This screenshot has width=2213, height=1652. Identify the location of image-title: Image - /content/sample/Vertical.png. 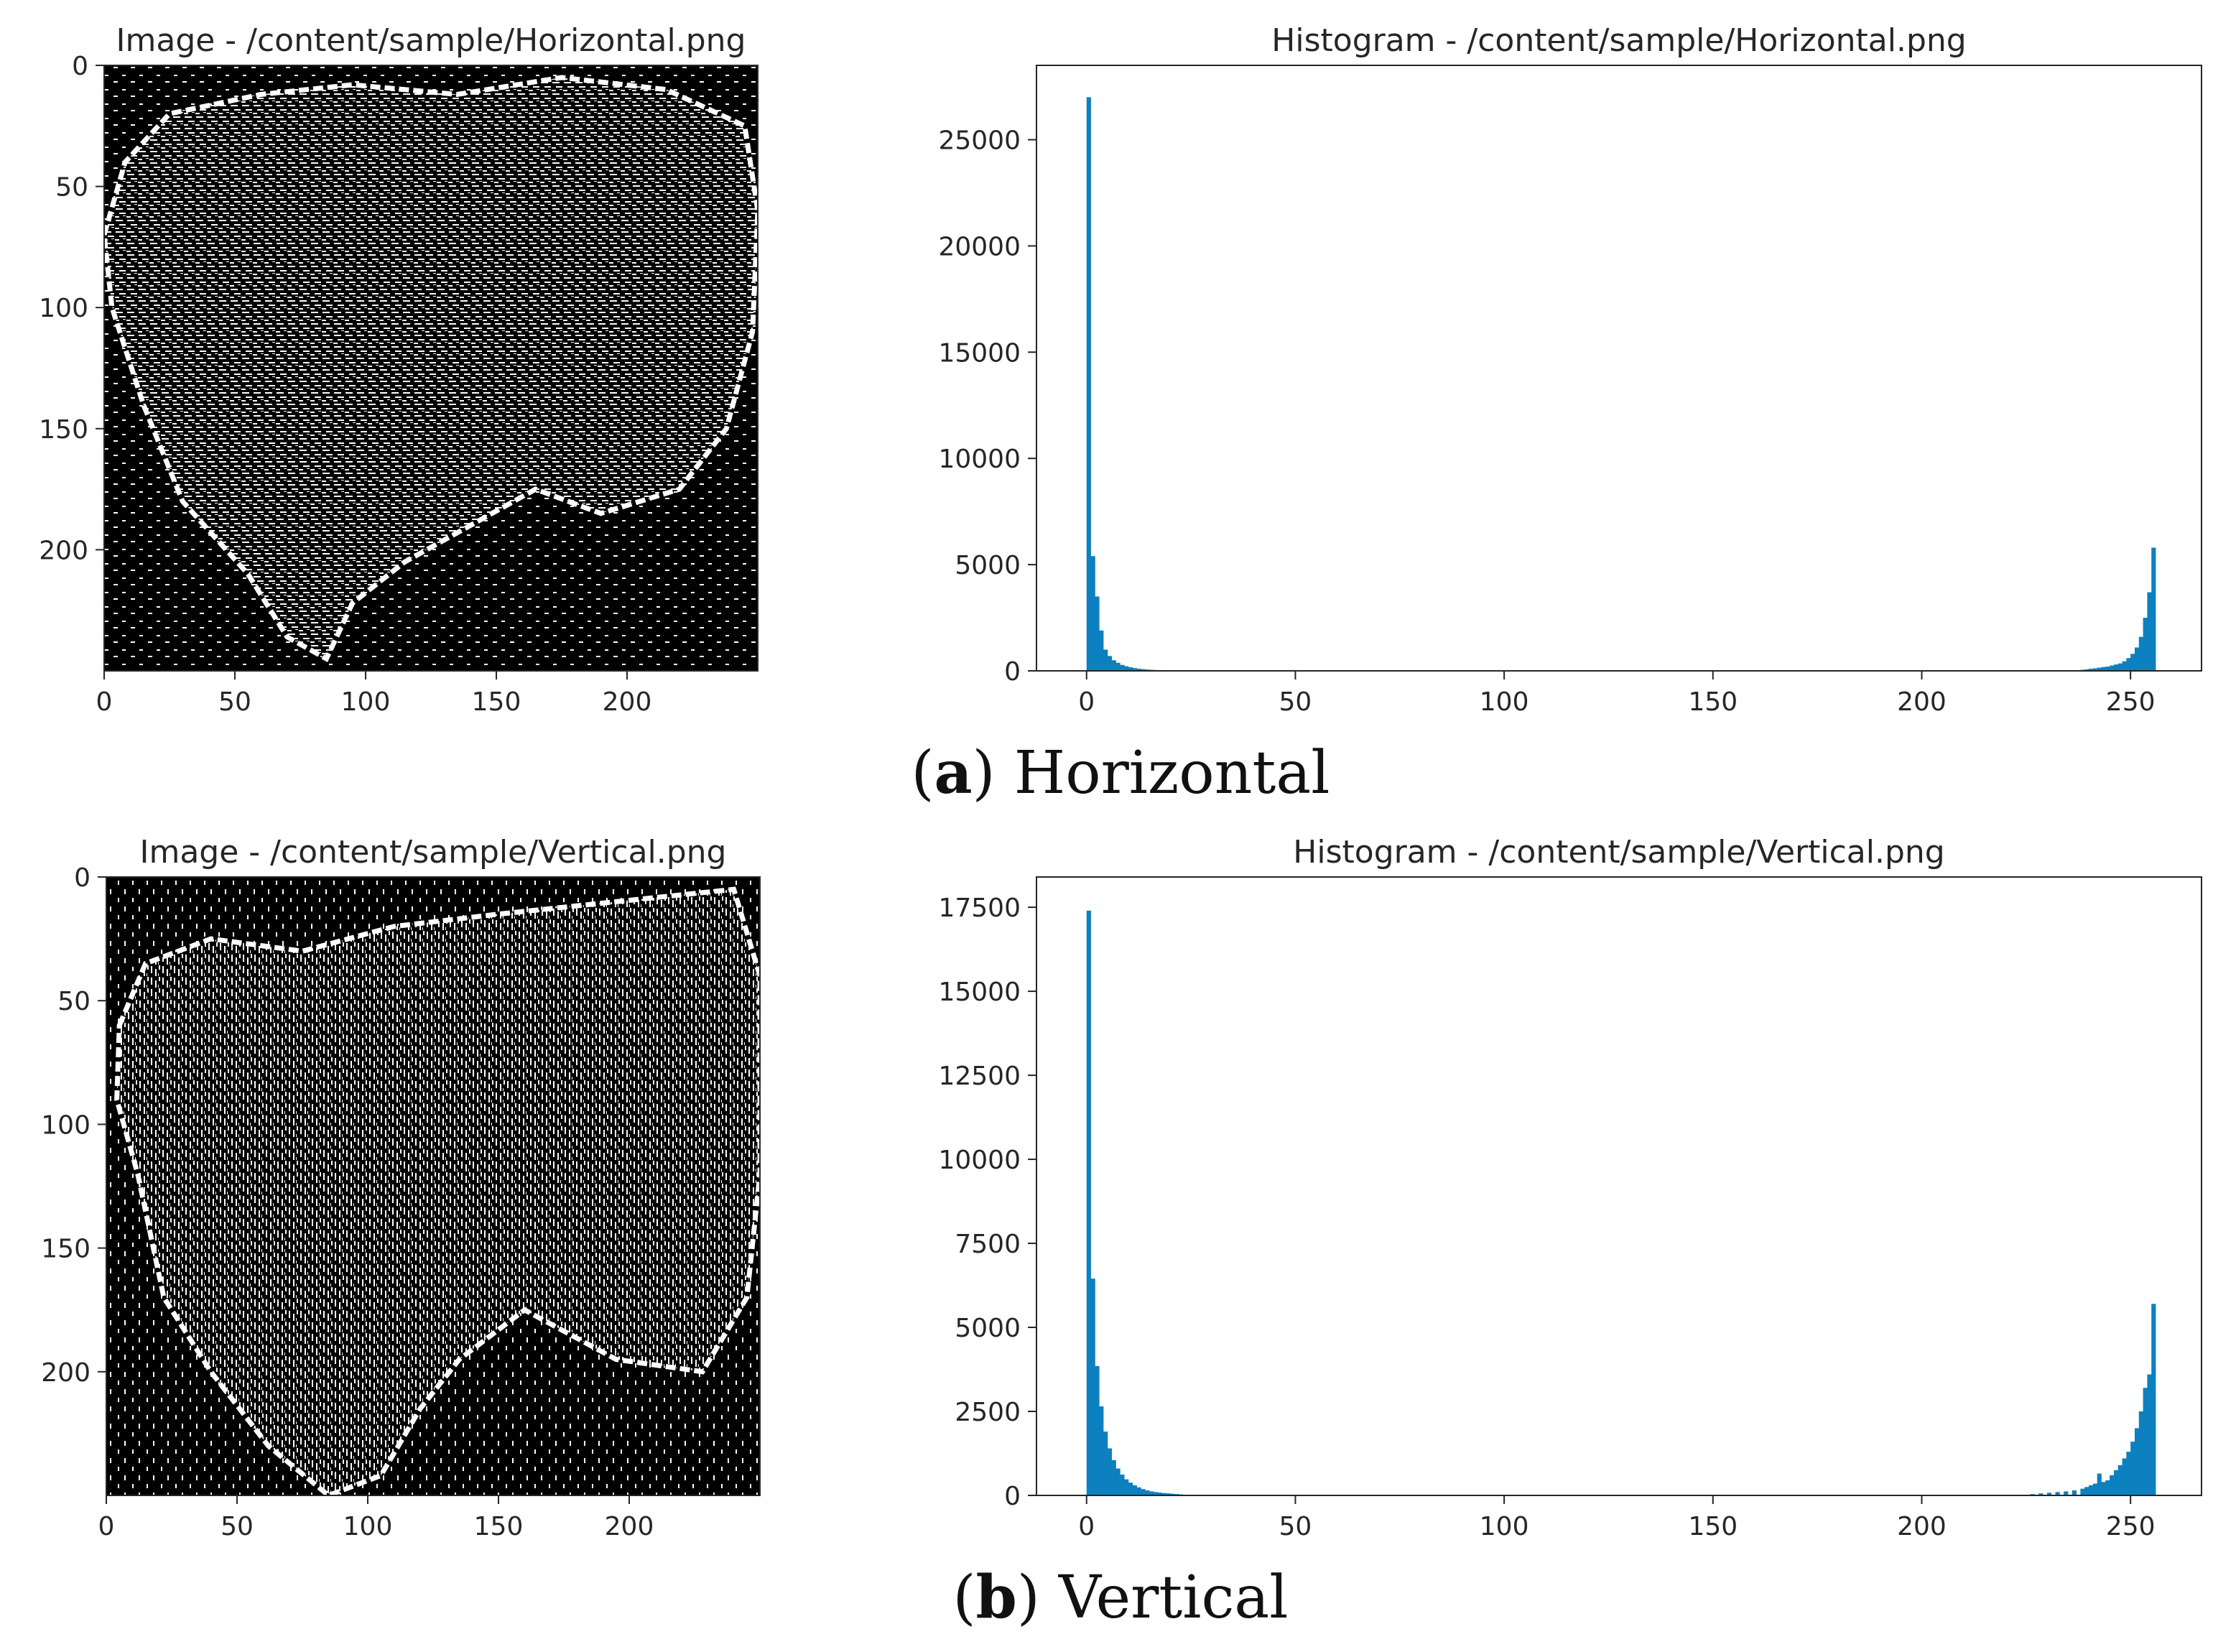
(434, 852).